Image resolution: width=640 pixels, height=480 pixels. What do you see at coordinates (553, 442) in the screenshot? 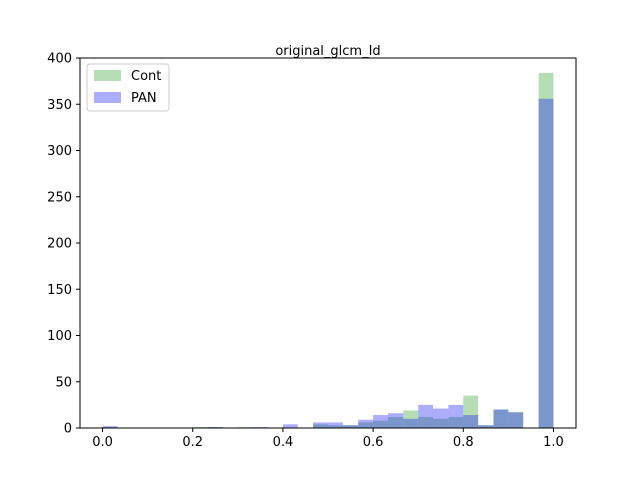
I see `x-tick-label: 1.0` at bounding box center [553, 442].